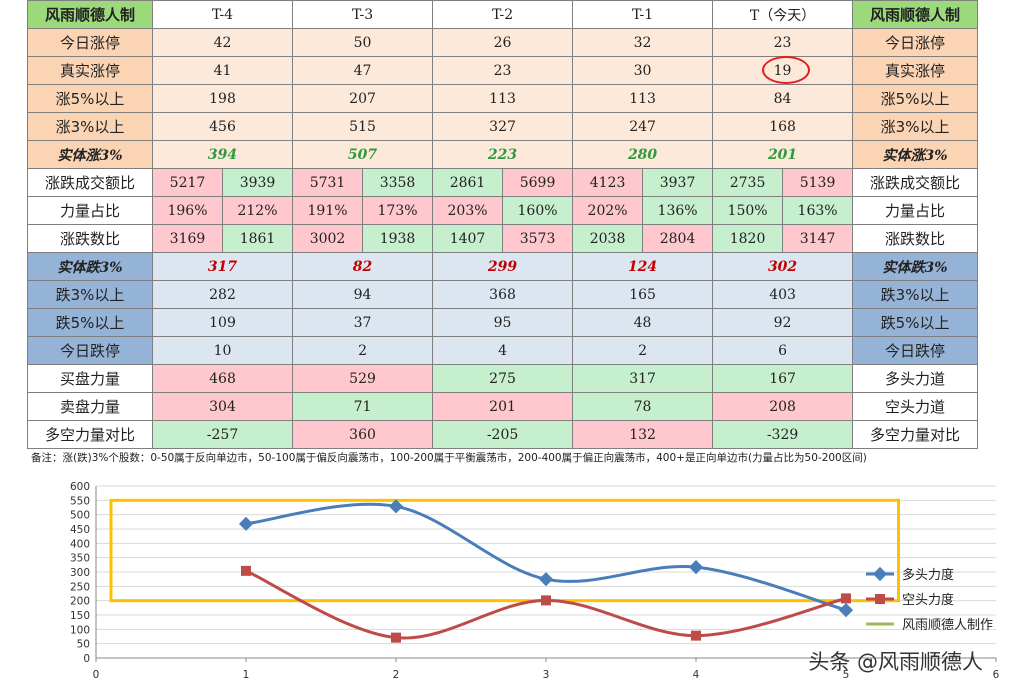  What do you see at coordinates (818, 210) in the screenshot?
I see `table-cell: 163%` at bounding box center [818, 210].